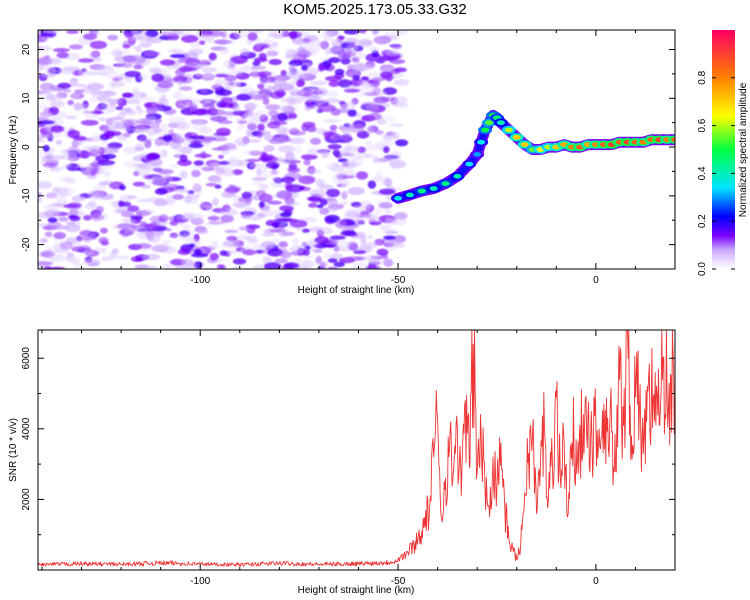 The image size is (750, 600). I want to click on heatmap-x-label: Height of straight line (km), so click(356, 290).